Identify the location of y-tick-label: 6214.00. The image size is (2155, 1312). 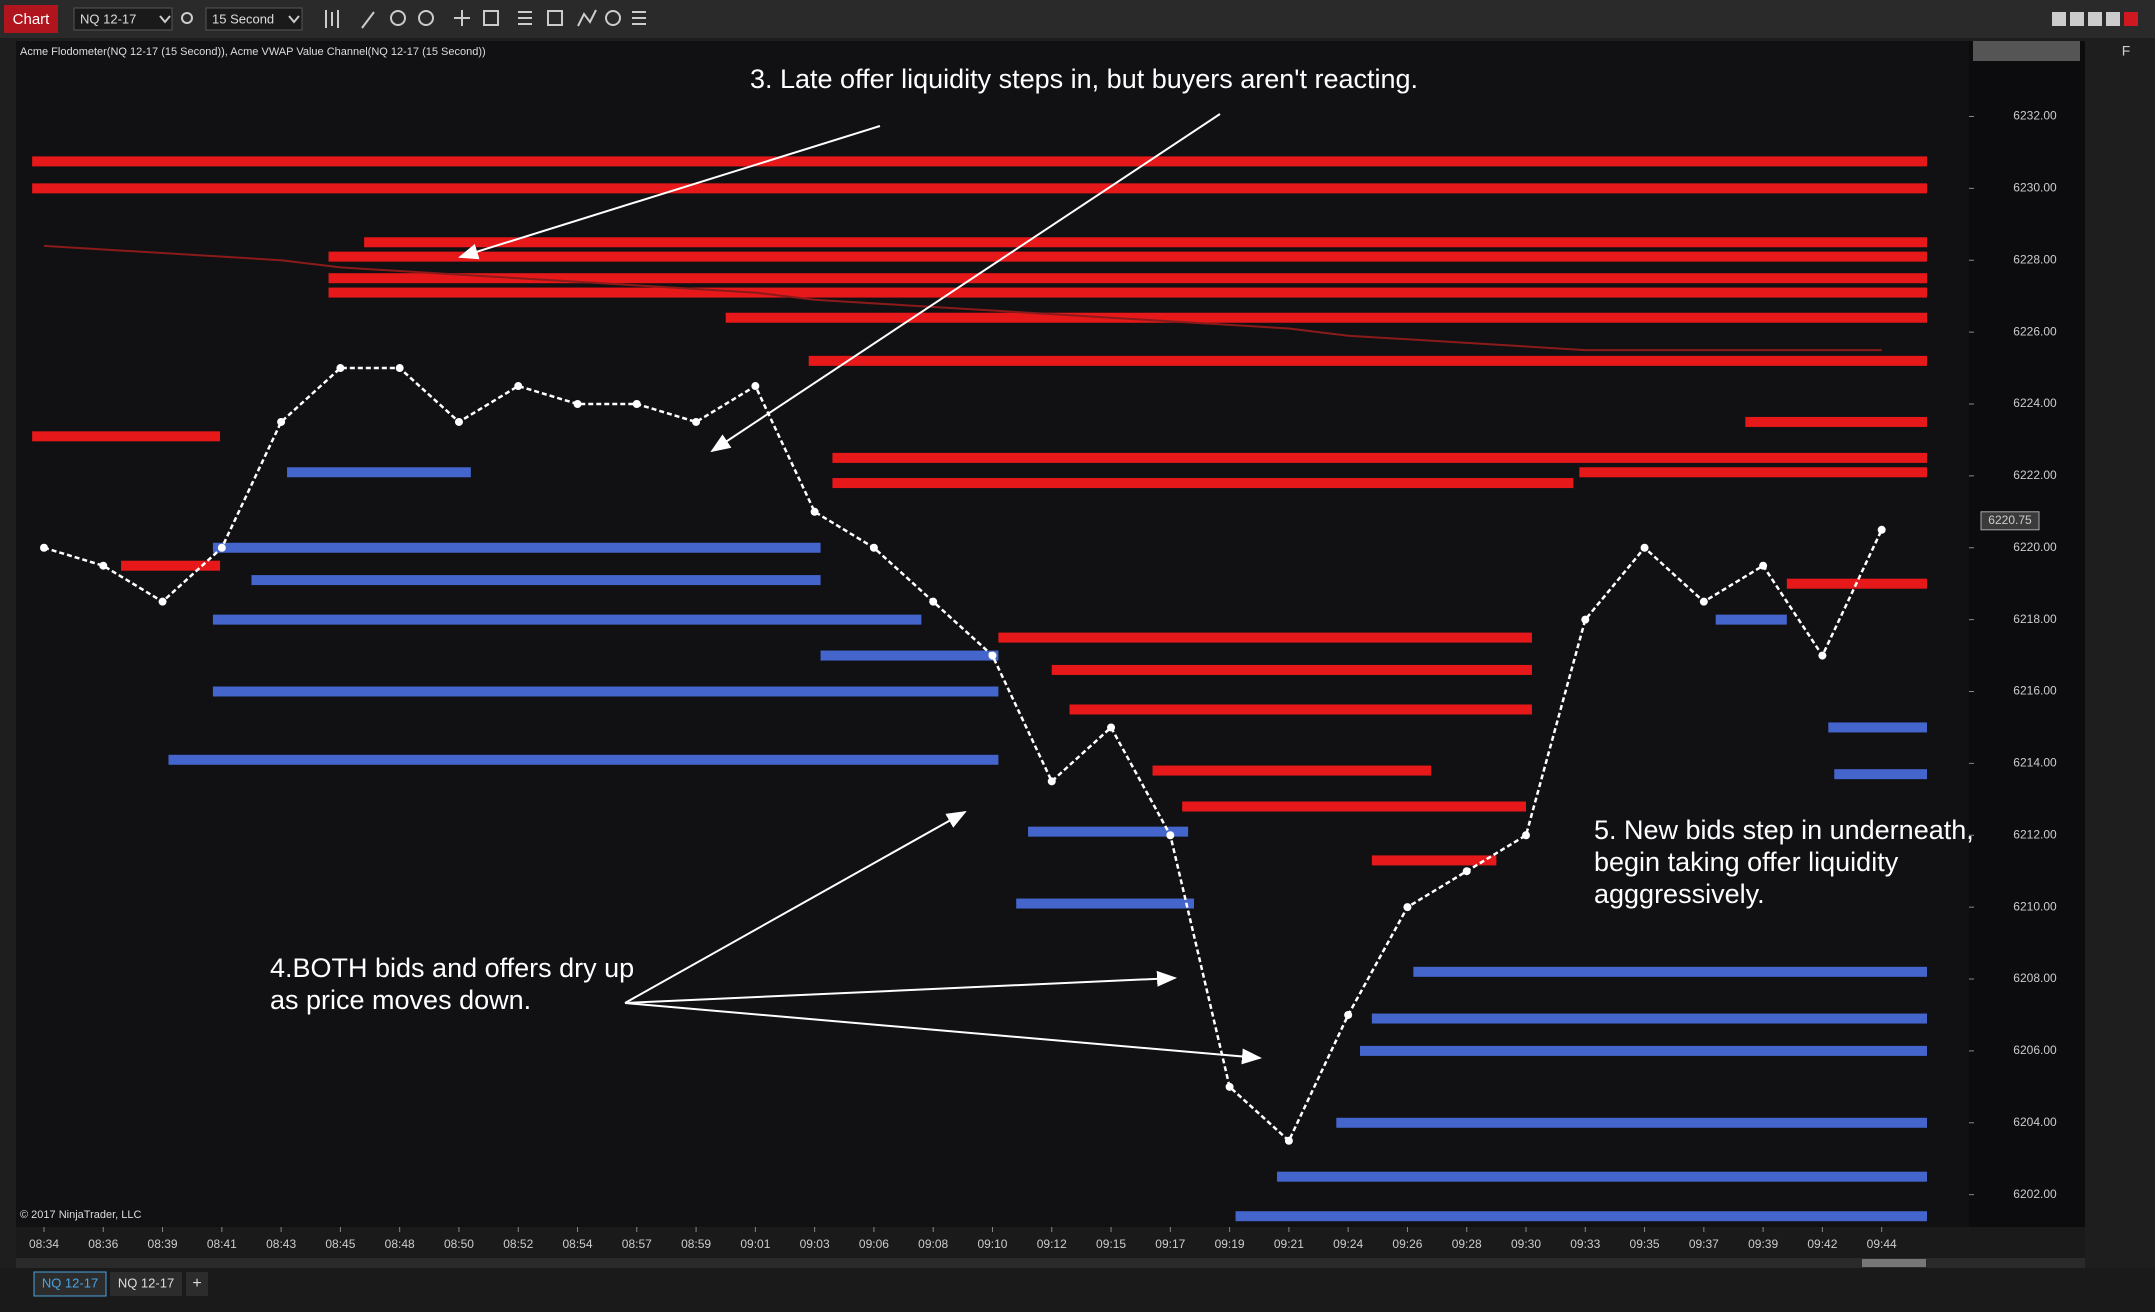
(2035, 763).